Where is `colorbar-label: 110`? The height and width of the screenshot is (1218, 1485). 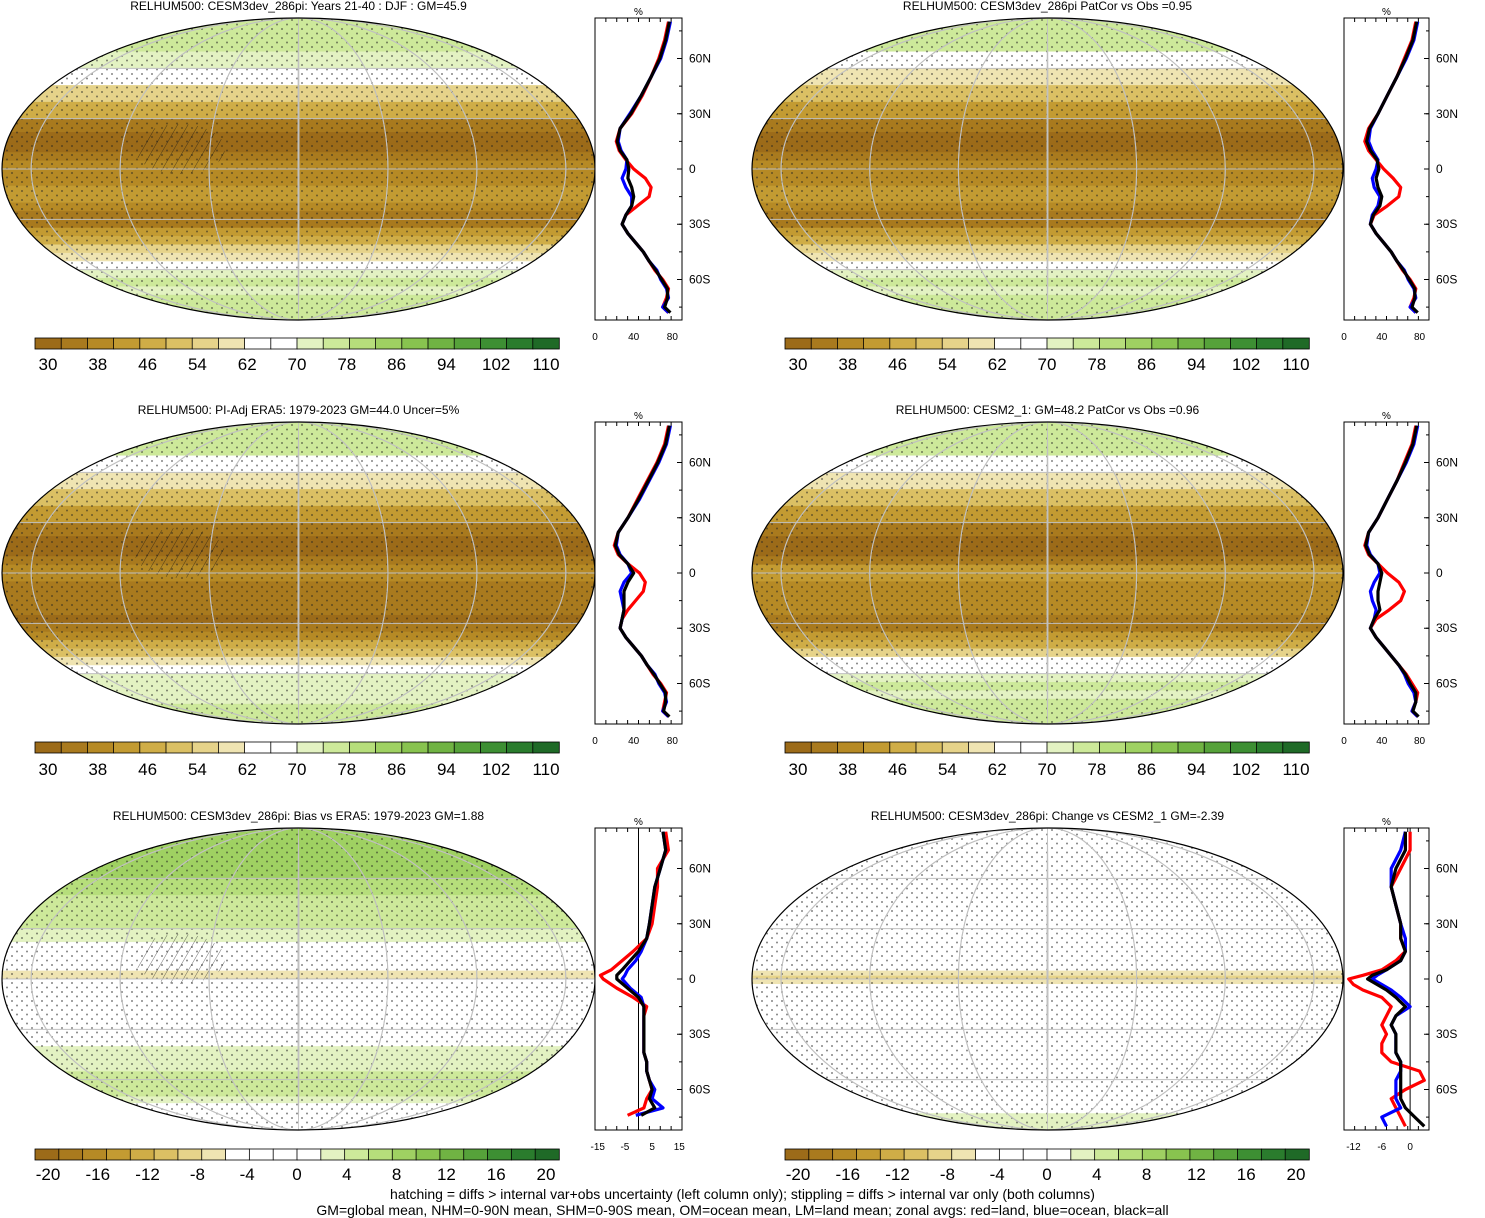
colorbar-label: 110 is located at coordinates (1295, 364).